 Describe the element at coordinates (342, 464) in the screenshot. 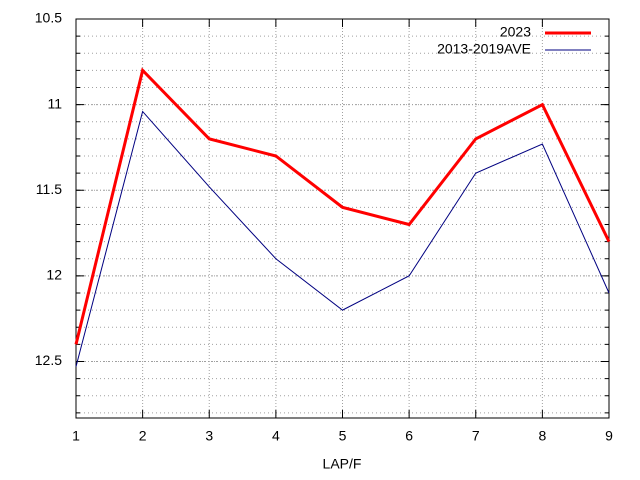

I see `x-axis-label: LAP/F` at that location.